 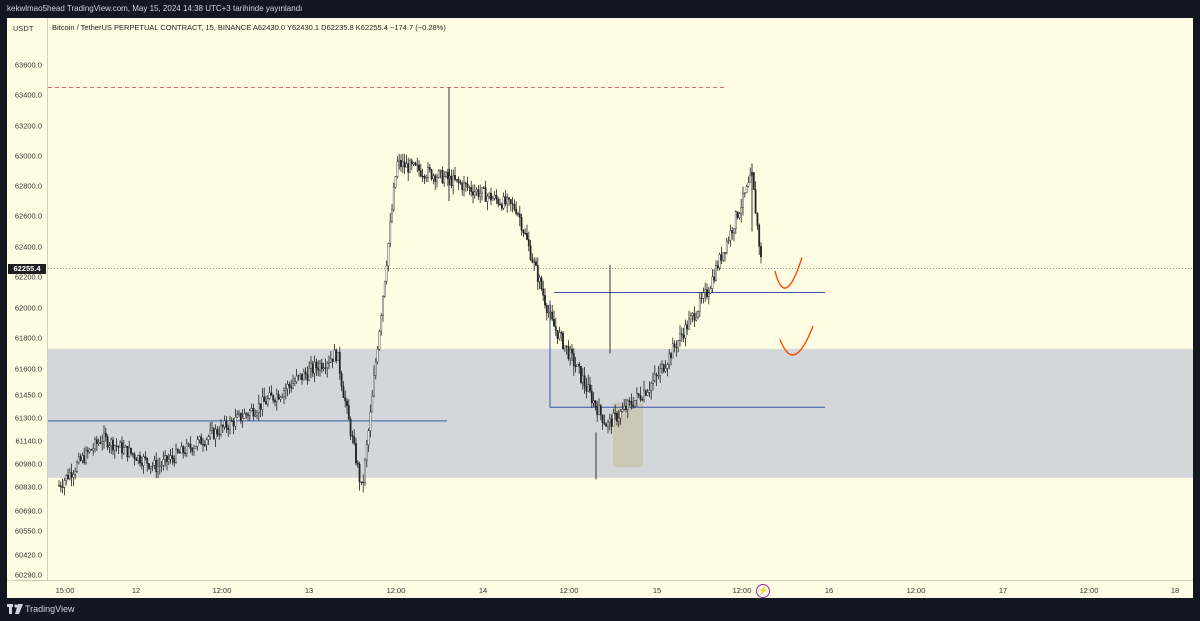 I want to click on price-tick-label: 63200.0, so click(x=28, y=126).